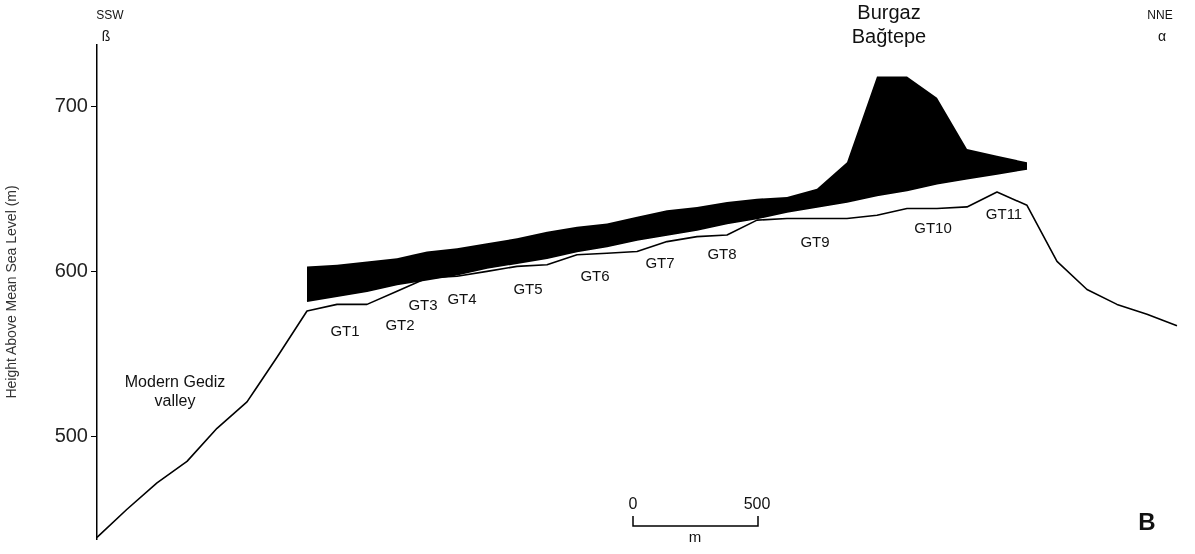 This screenshot has width=1195, height=554. What do you see at coordinates (660, 263) in the screenshot?
I see `annotation: GT7` at bounding box center [660, 263].